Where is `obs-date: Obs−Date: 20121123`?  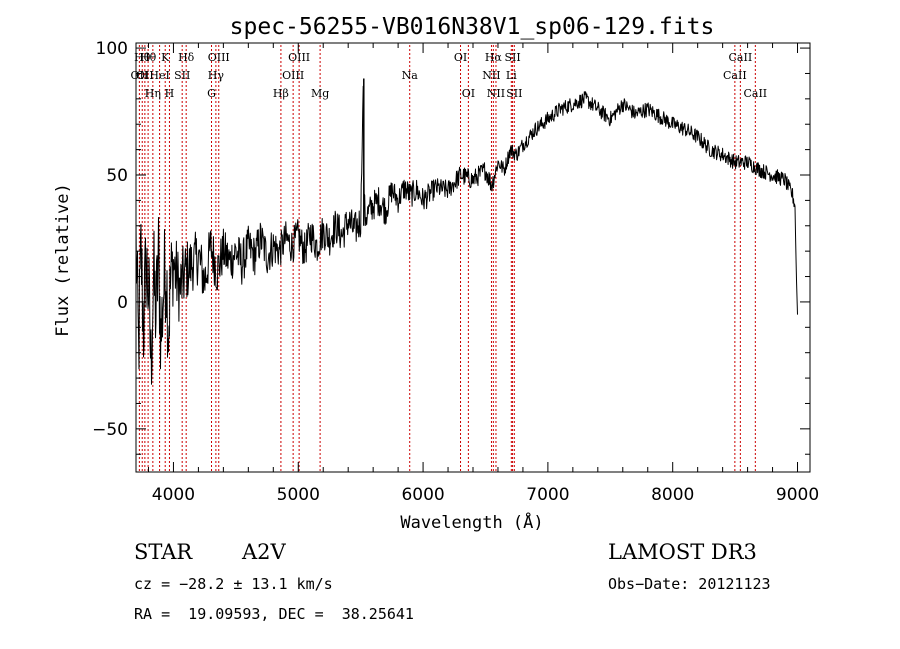
obs-date: Obs−Date: 20121123 is located at coordinates (689, 584).